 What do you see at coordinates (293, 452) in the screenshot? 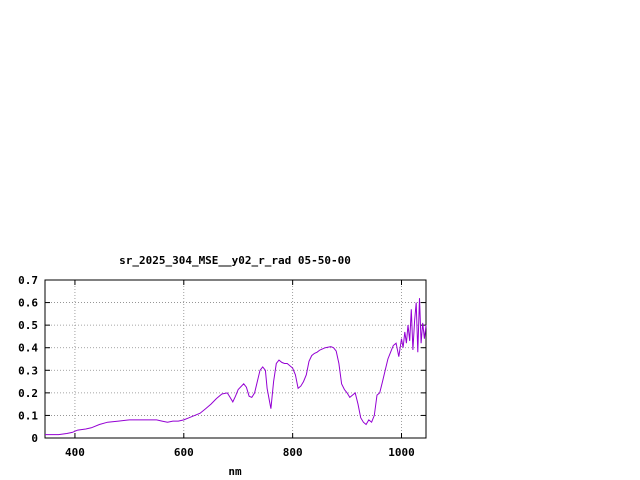
I see `x-tick-label: 800` at bounding box center [293, 452].